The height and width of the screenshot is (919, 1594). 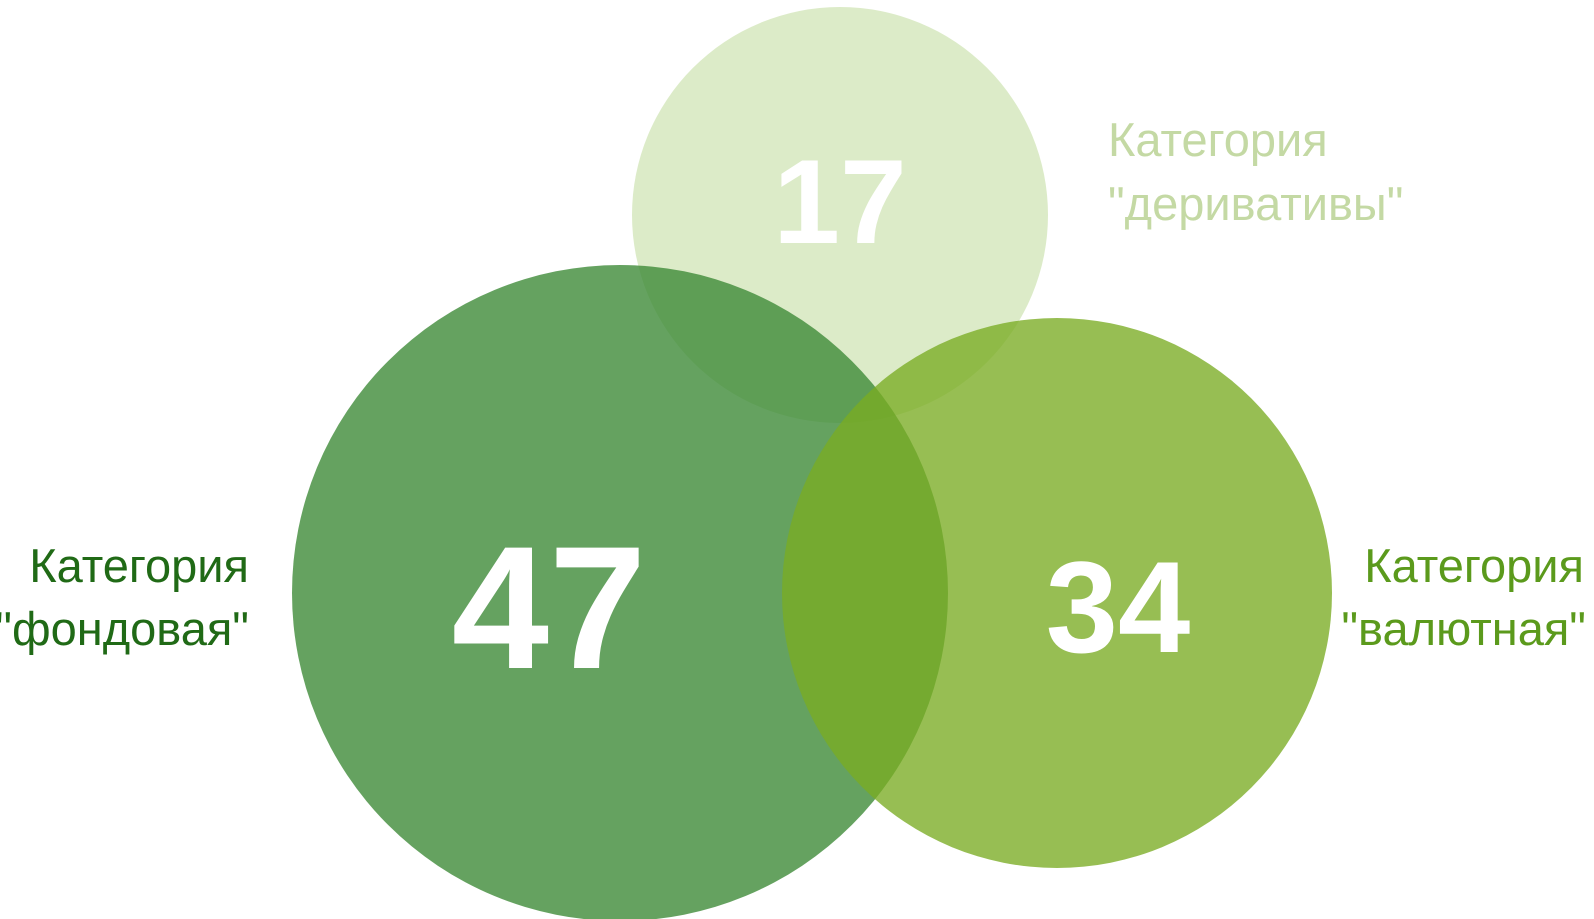 What do you see at coordinates (1218, 139) in the screenshot?
I see `label-derivatives-line1: Категория` at bounding box center [1218, 139].